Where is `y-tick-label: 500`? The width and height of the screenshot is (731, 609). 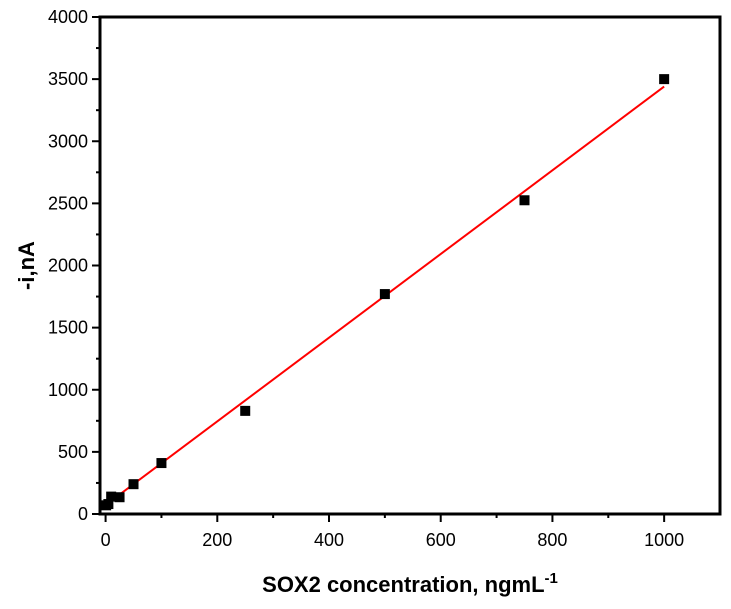 y-tick-label: 500 is located at coordinates (73, 452).